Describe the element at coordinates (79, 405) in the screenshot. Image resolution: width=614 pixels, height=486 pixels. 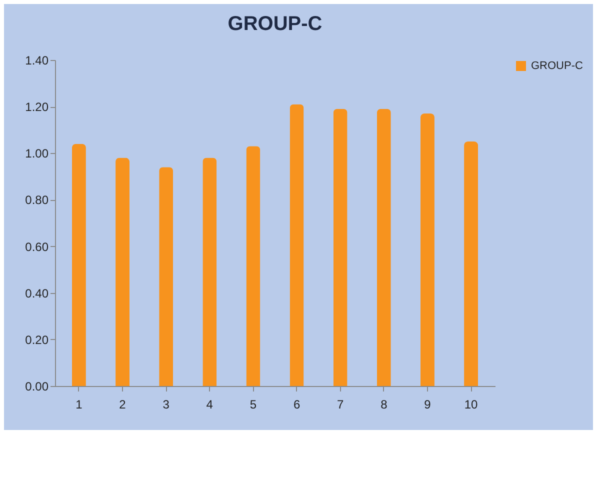
I see `x-tick-label: 1` at that location.